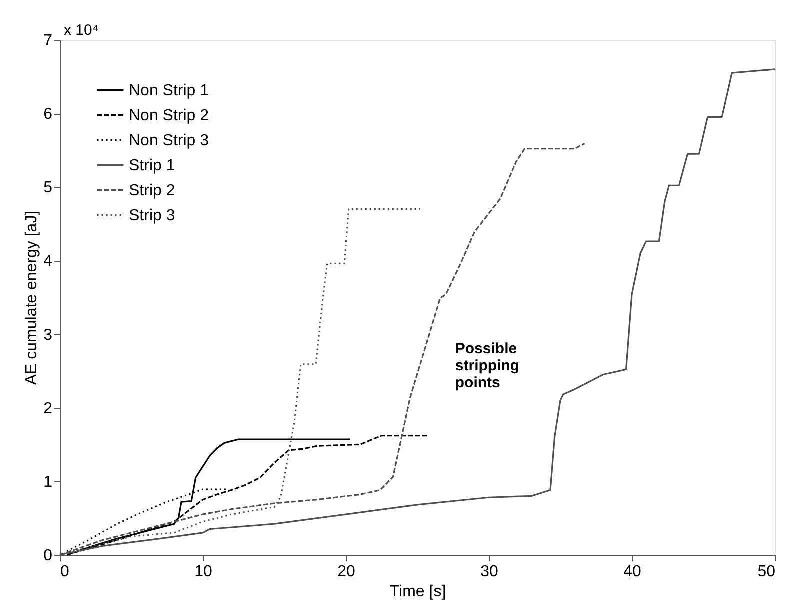  Describe the element at coordinates (65, 572) in the screenshot. I see `x-tick-label: 0` at that location.